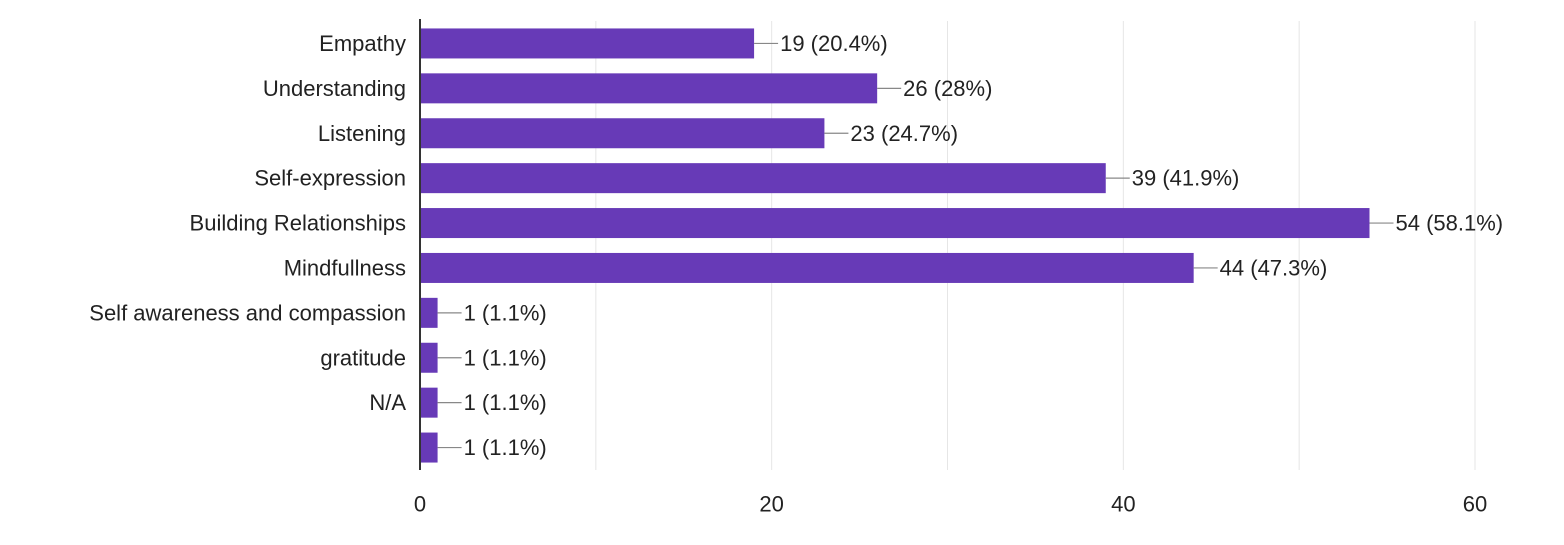 This screenshot has height=545, width=1564. Describe the element at coordinates (345, 267) in the screenshot. I see `category-label: Mindfullness` at that location.